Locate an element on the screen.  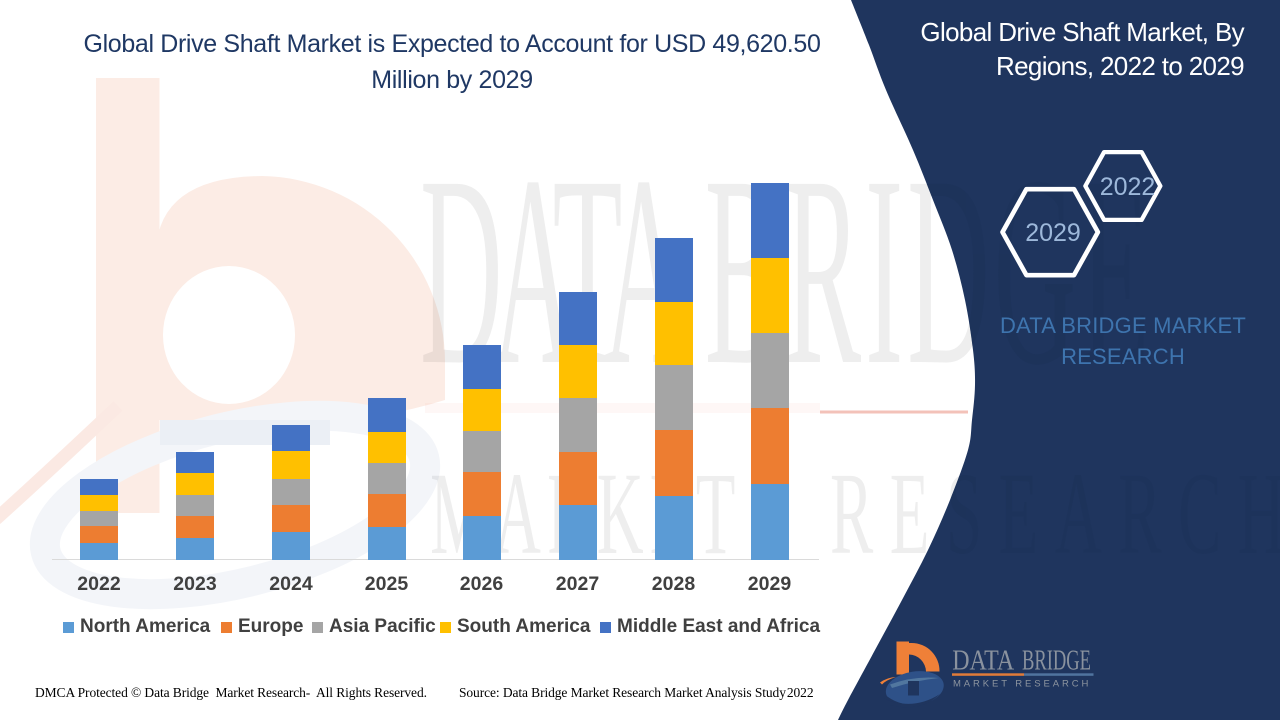
svg-text: MARKET RESEARCH is located at coordinates (1022, 684).